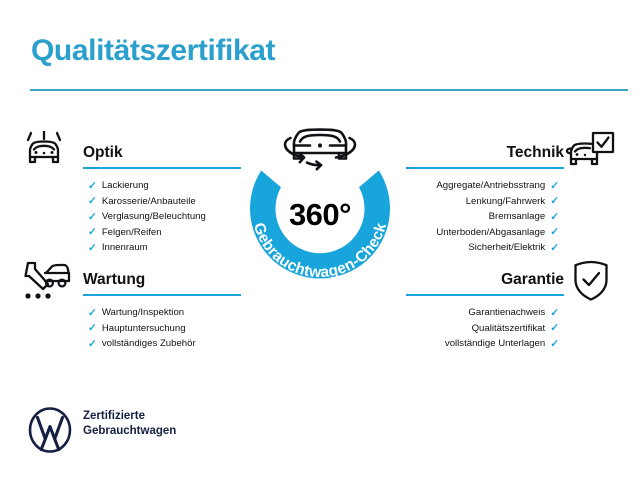  I want to click on list-item: ✓ Lackierung, so click(168, 186).